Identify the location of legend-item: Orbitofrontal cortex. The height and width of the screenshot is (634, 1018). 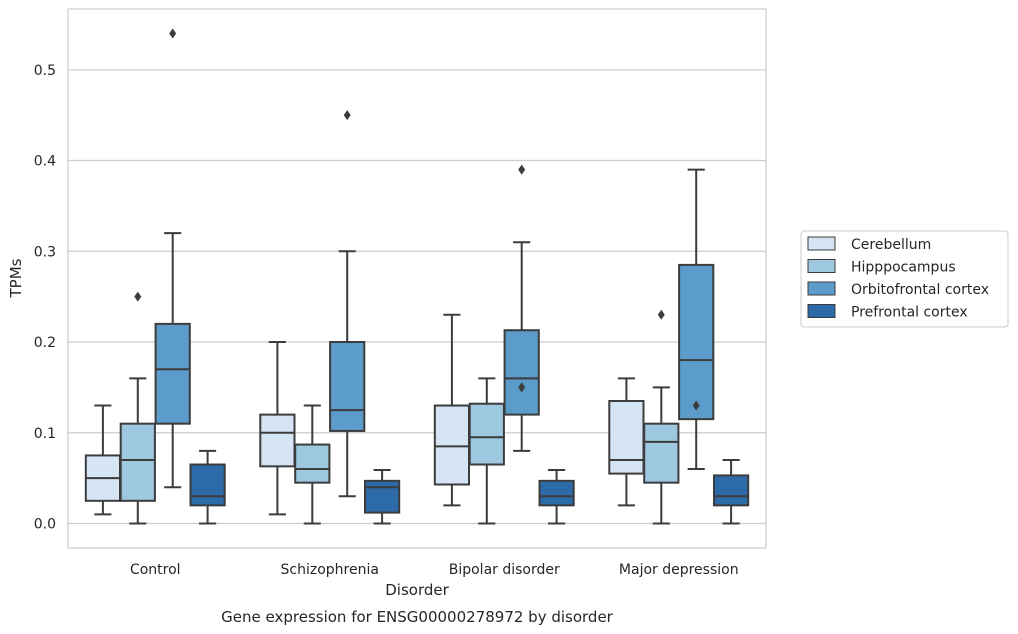
(898, 289).